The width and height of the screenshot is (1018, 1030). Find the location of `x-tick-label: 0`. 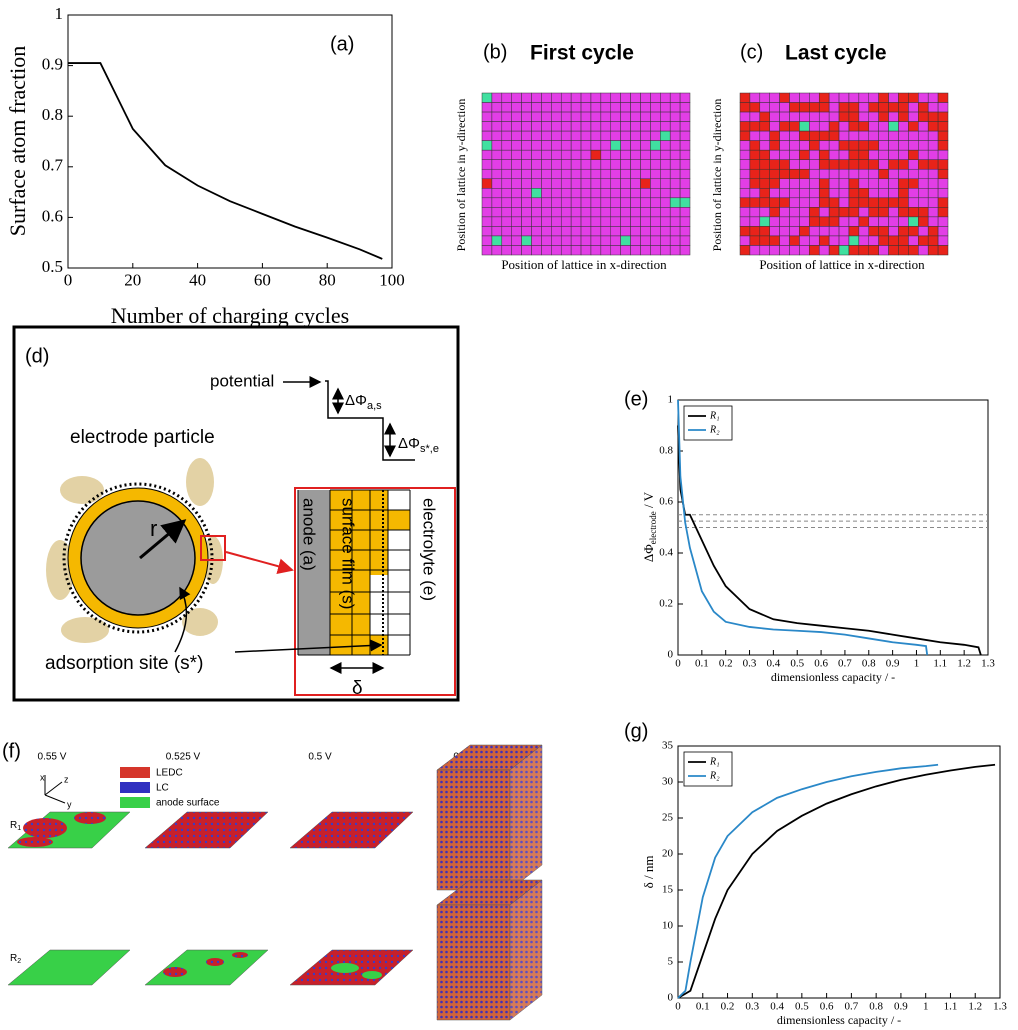

x-tick-label: 0 is located at coordinates (678, 1006).